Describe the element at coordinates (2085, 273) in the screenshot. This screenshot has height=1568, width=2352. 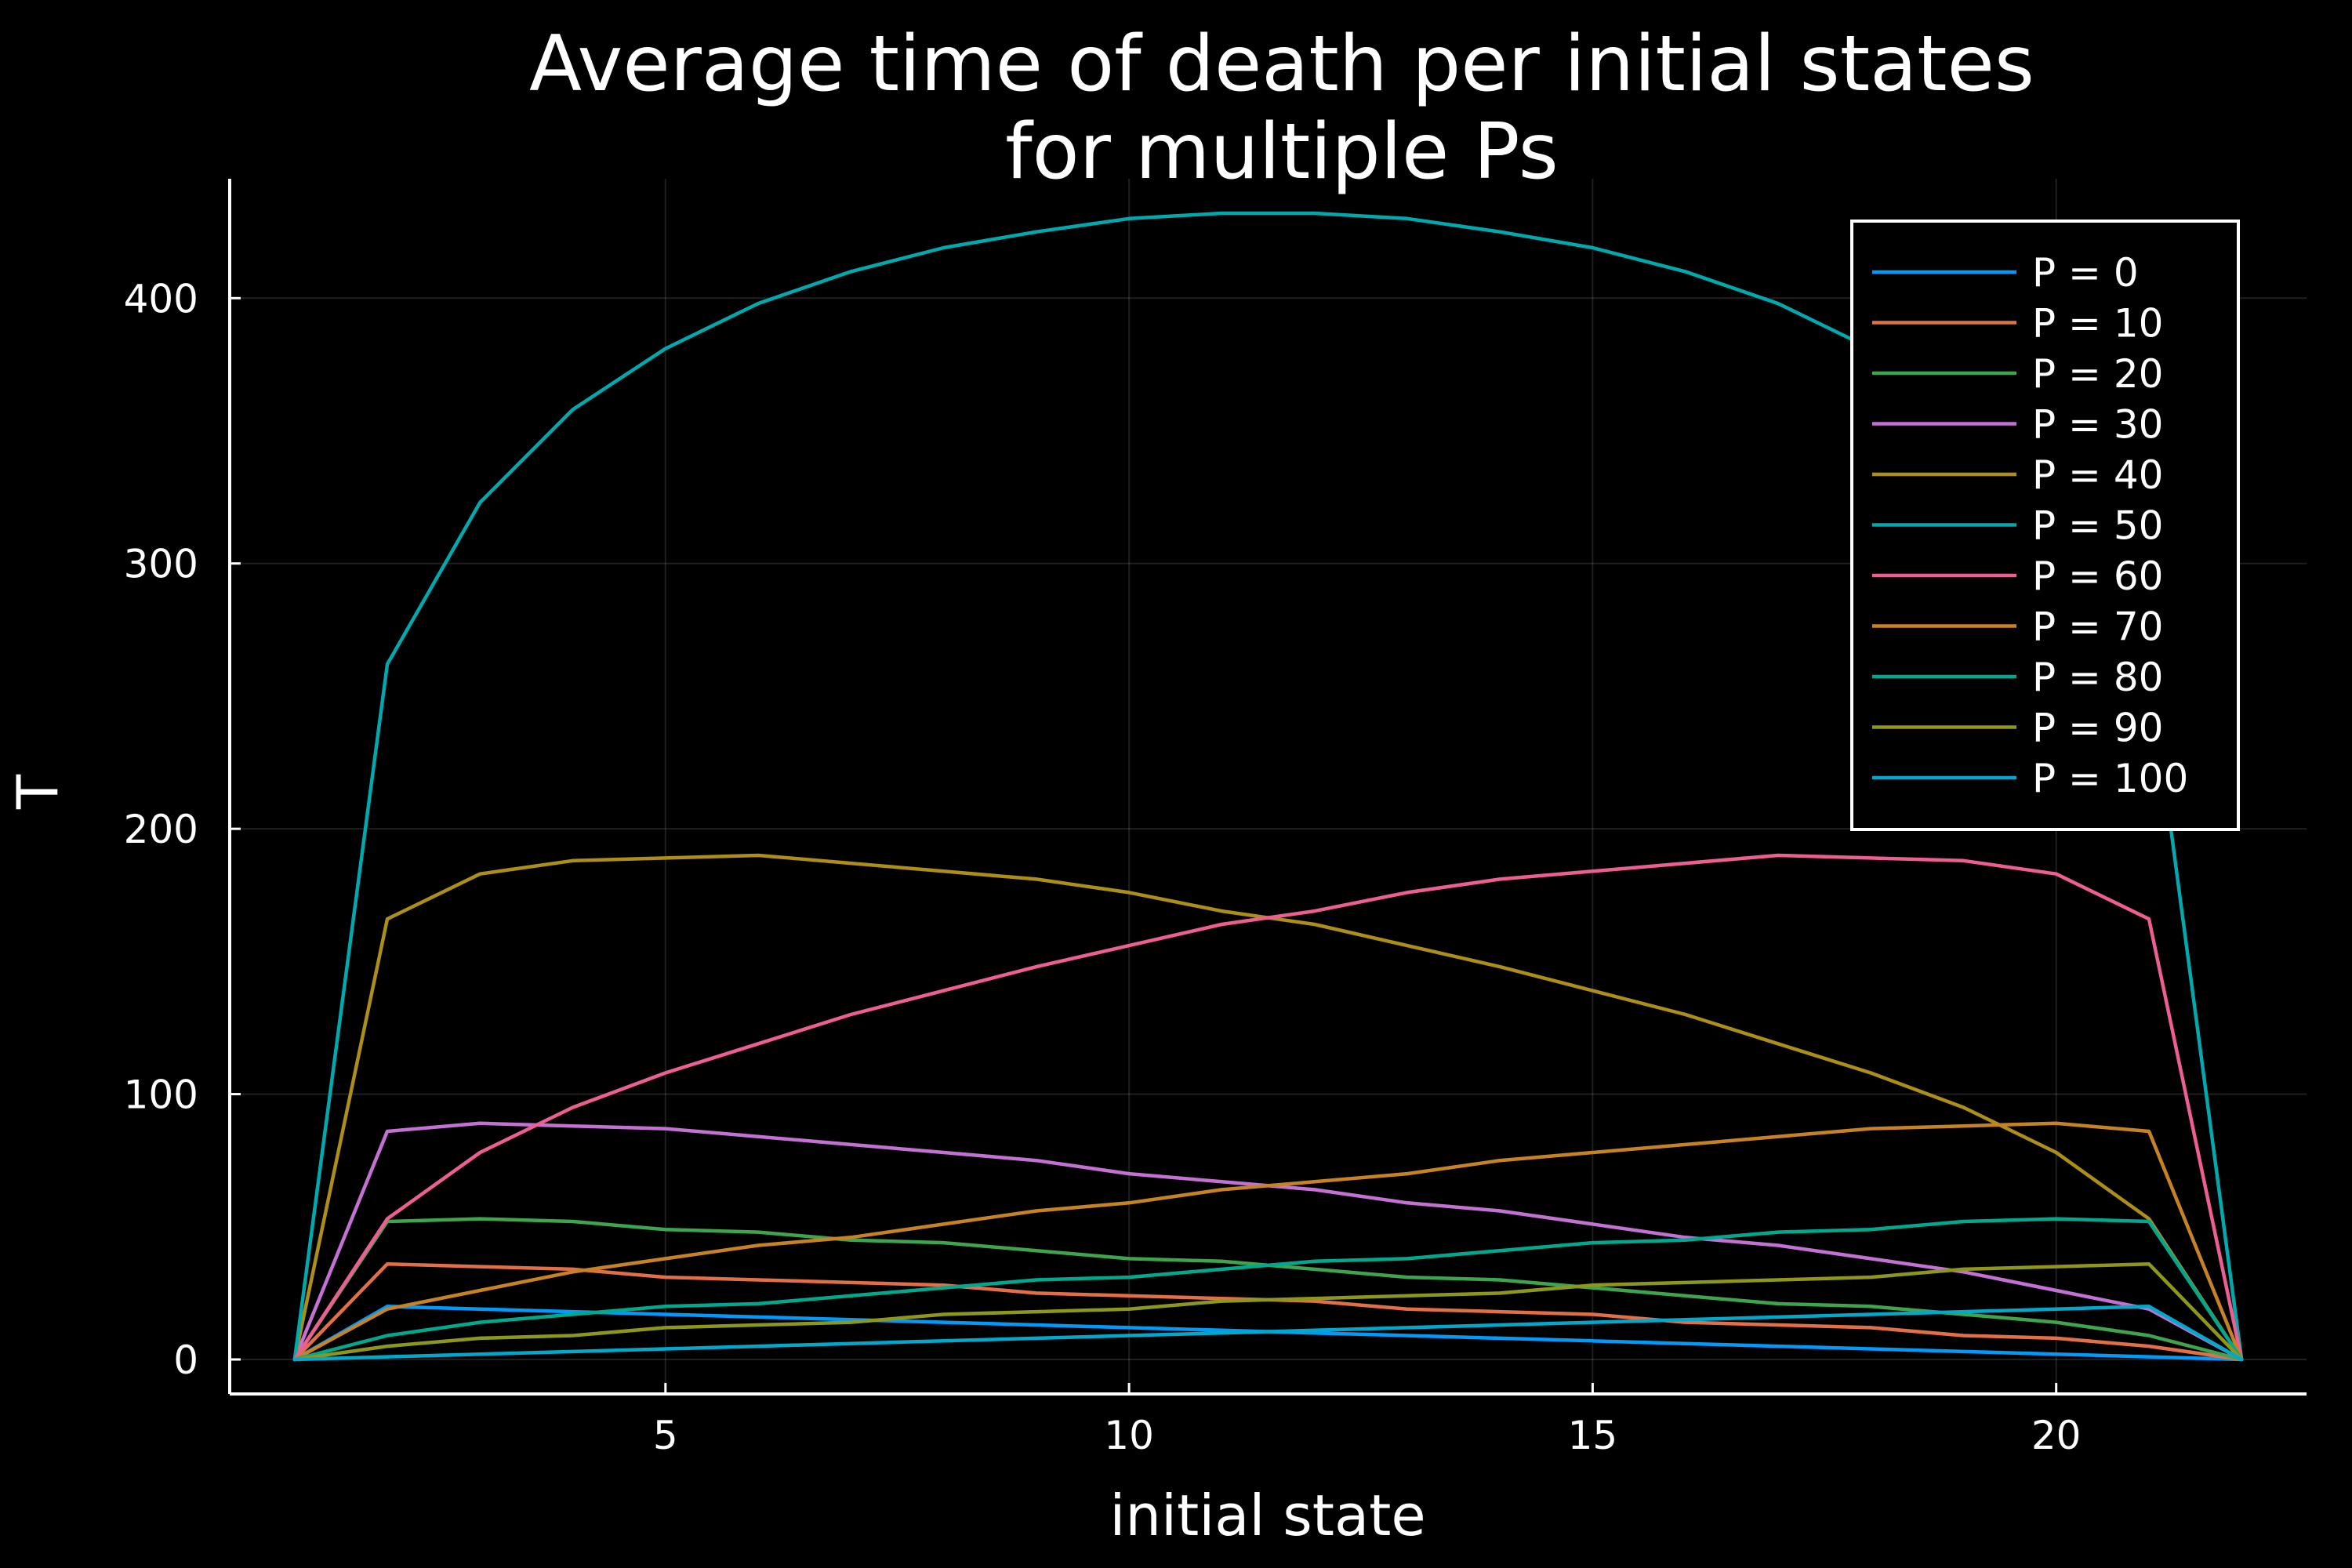
I see `legend-label: P = 0` at that location.